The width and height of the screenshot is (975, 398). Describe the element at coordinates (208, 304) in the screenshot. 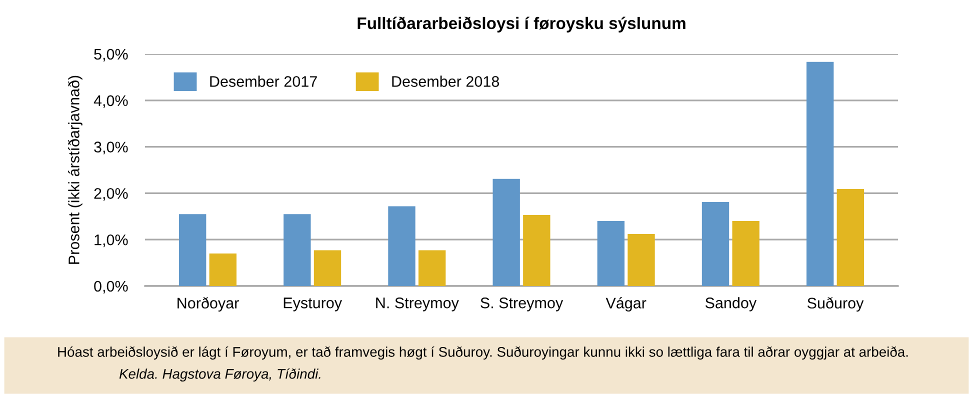

I see `x-tick-label: Norðoyar` at that location.